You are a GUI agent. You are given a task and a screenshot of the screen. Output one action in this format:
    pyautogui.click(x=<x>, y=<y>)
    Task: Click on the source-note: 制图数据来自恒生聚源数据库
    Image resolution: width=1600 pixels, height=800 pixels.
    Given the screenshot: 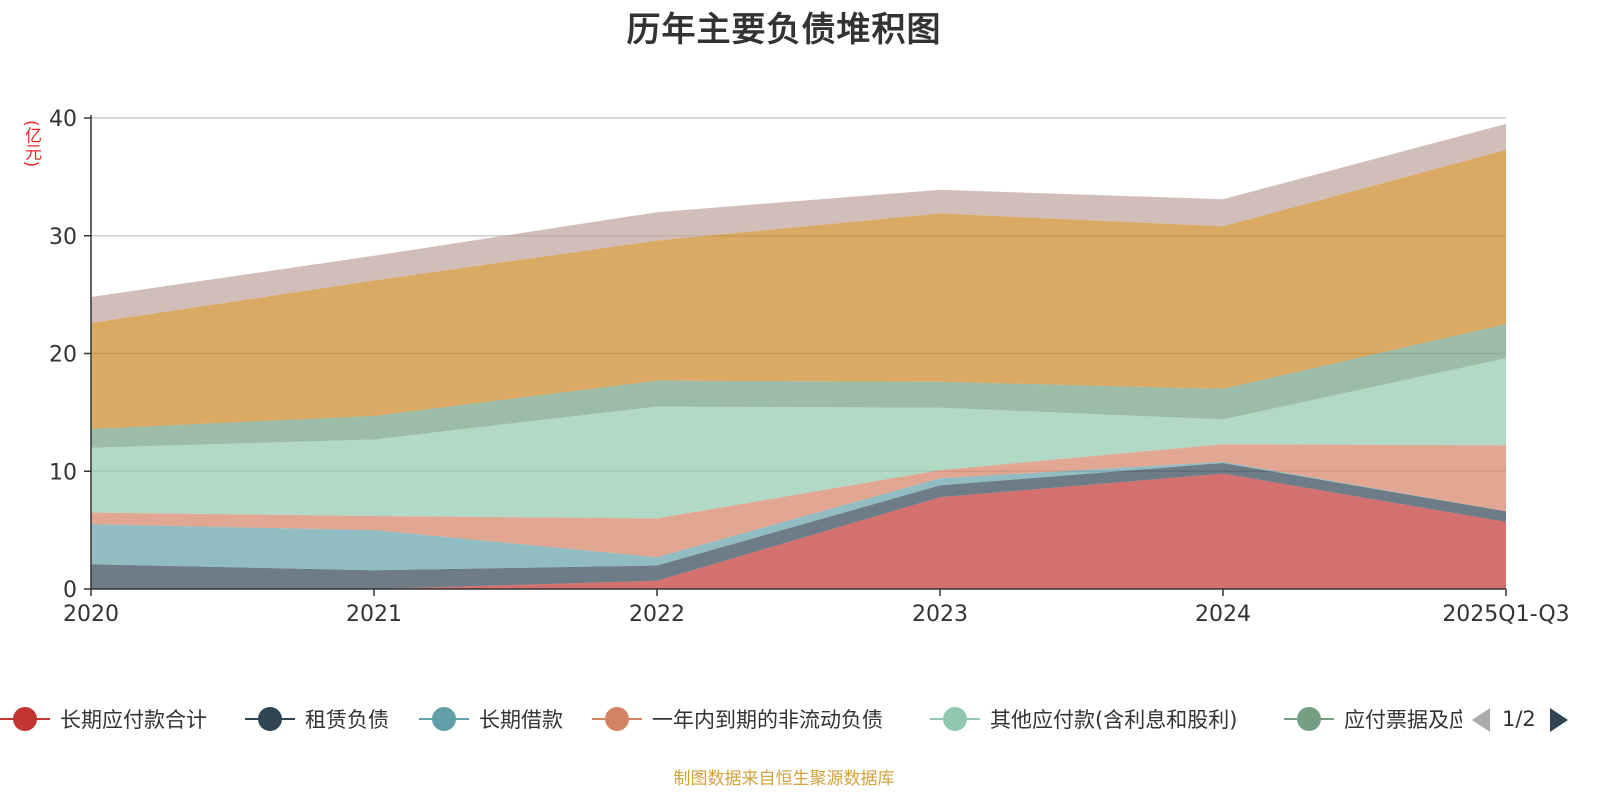 What is the action you would take?
    pyautogui.click(x=784, y=779)
    